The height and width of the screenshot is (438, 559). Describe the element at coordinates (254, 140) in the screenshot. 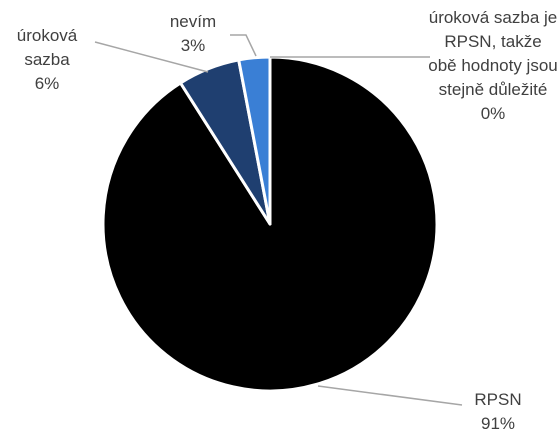

I see `pie-slice` at that location.